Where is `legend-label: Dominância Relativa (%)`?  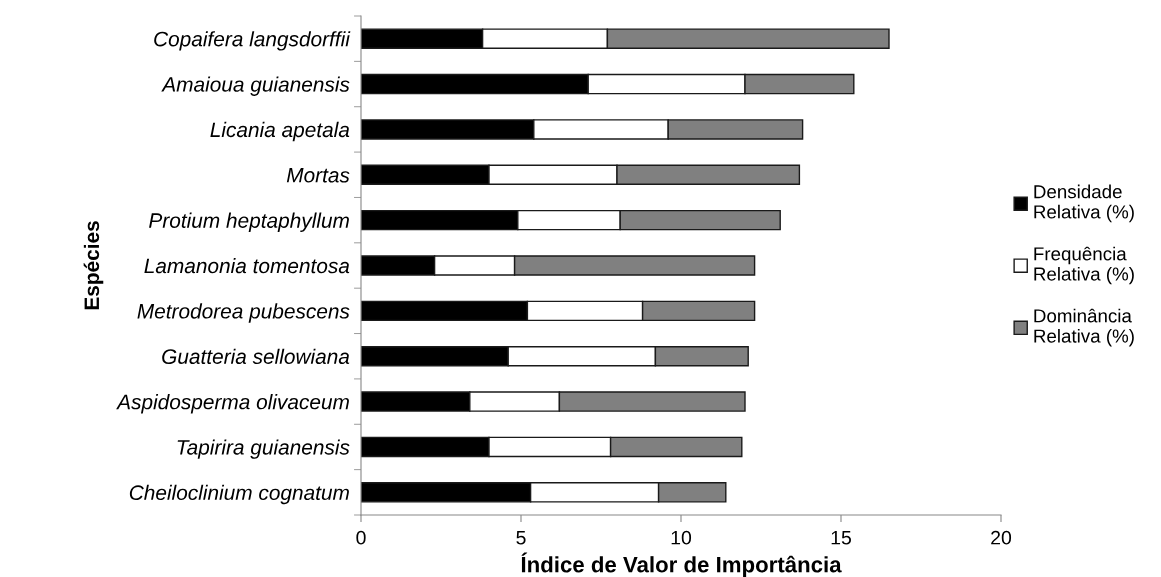
legend-label: Dominância Relativa (%) is located at coordinates (1084, 327).